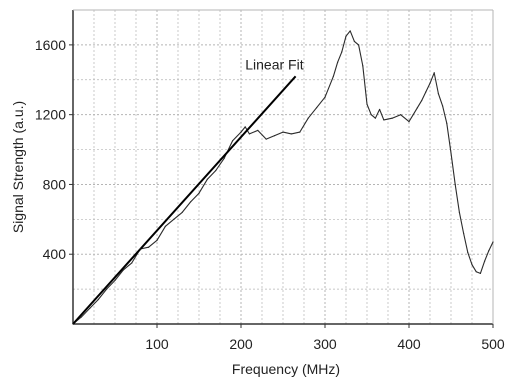 Image resolution: width=505 pixels, height=378 pixels. I want to click on y-axis-title: Signal Strength (a.u.), so click(18, 167).